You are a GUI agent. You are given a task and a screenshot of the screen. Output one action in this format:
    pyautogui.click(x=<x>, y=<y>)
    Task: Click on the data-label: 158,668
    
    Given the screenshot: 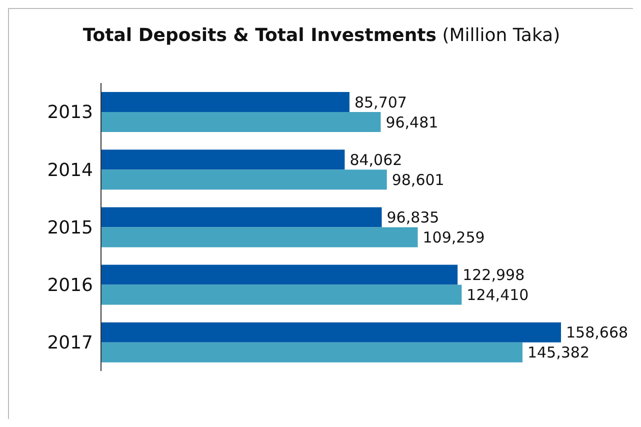 What is the action you would take?
    pyautogui.click(x=597, y=333)
    